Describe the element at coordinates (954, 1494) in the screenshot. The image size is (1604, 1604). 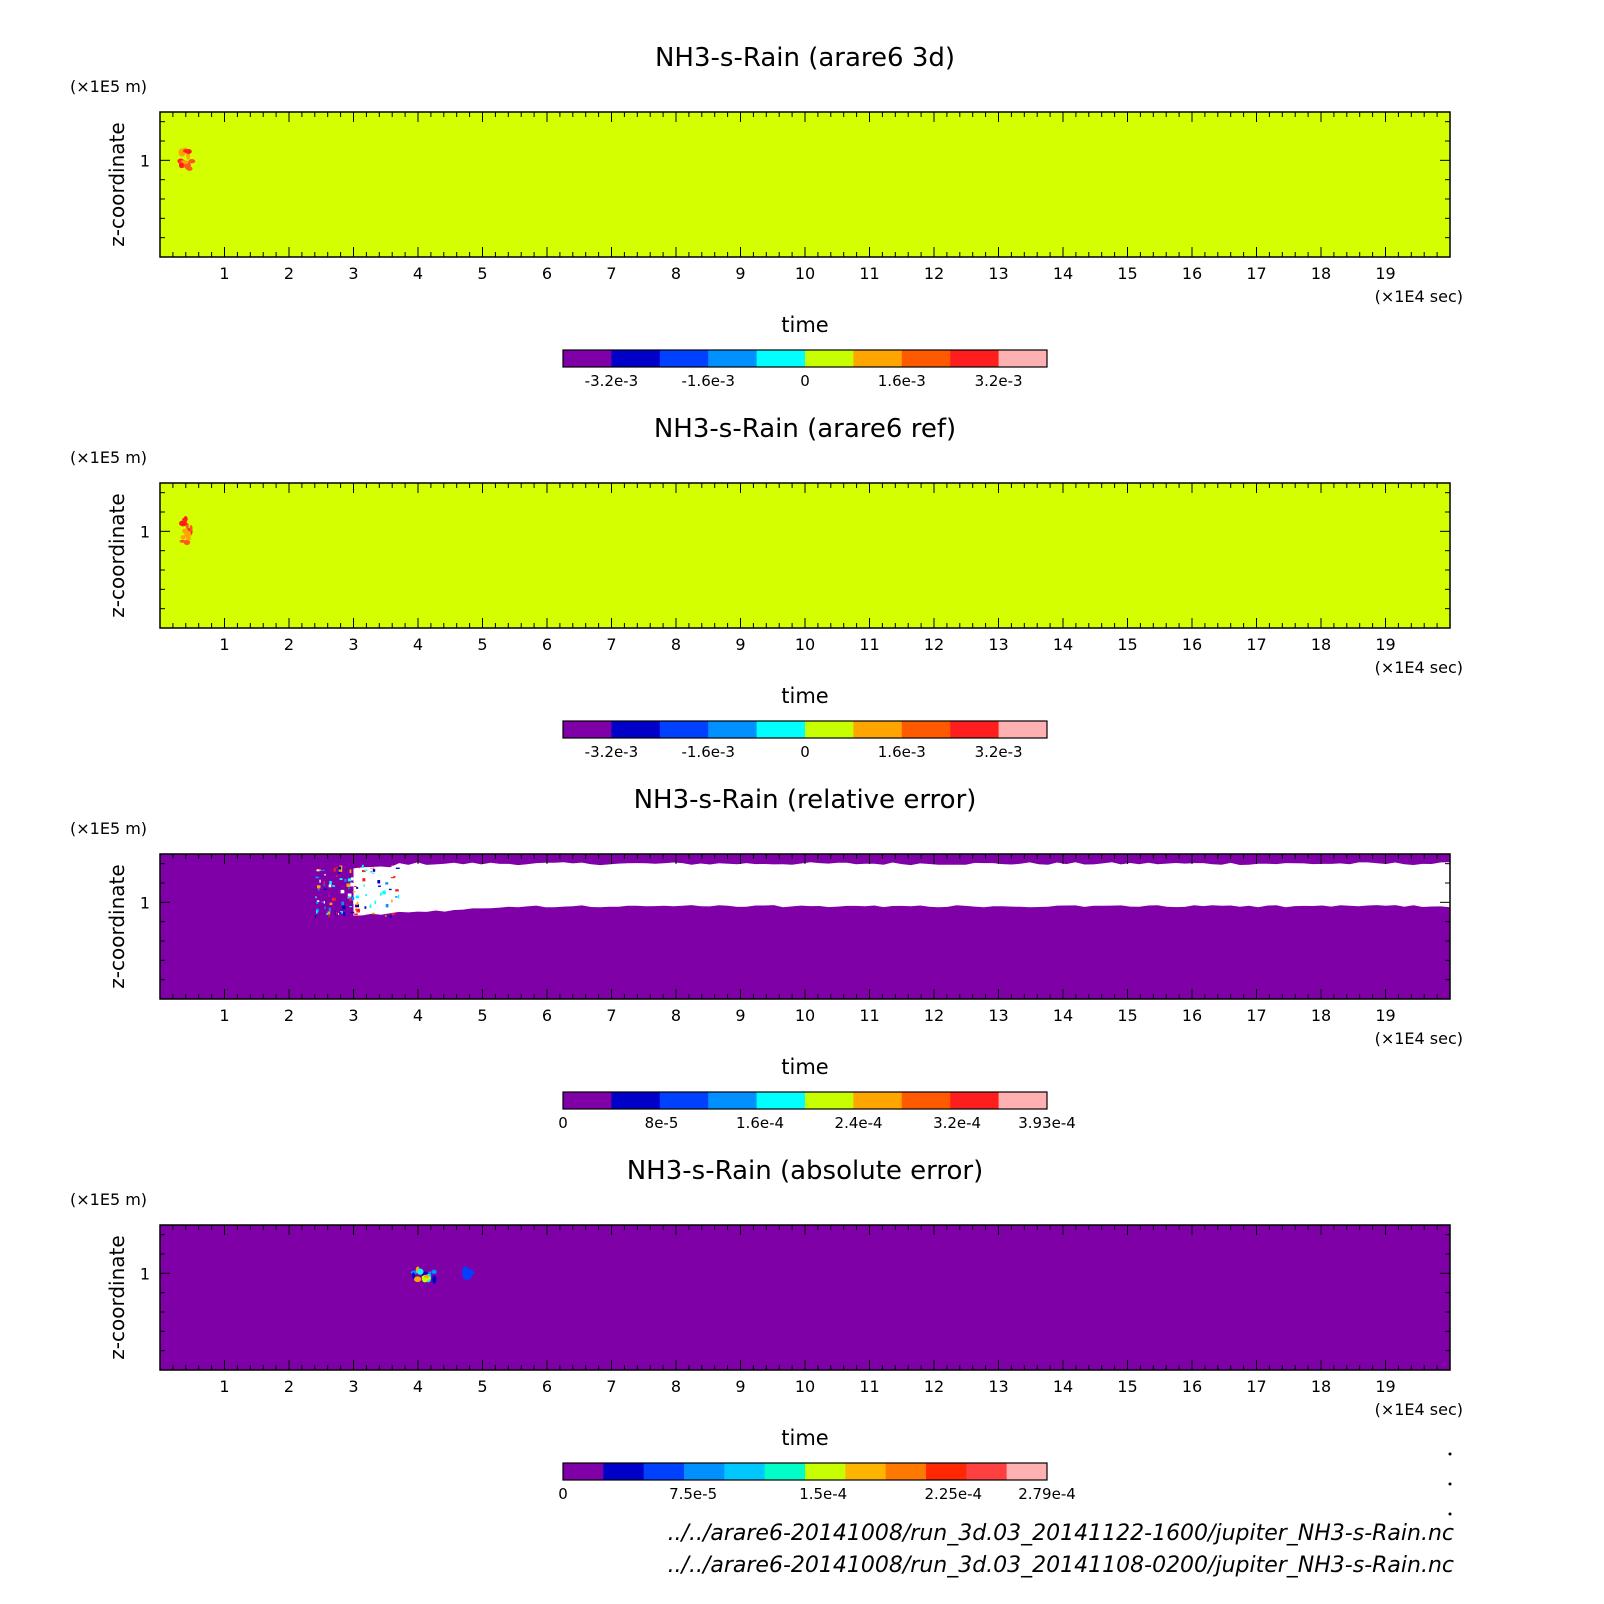
I see `colorbar-tick-label: 2.25e-4` at that location.